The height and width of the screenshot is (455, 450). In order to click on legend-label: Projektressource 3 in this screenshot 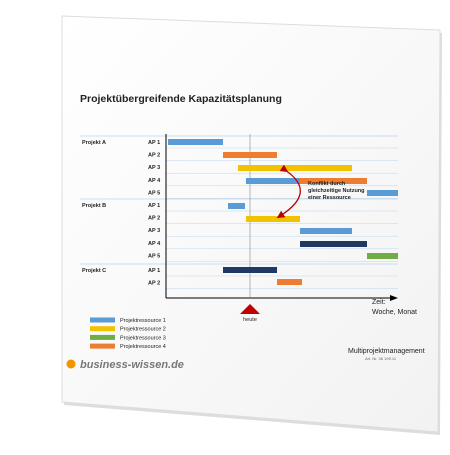, I will do `click(143, 338)`.